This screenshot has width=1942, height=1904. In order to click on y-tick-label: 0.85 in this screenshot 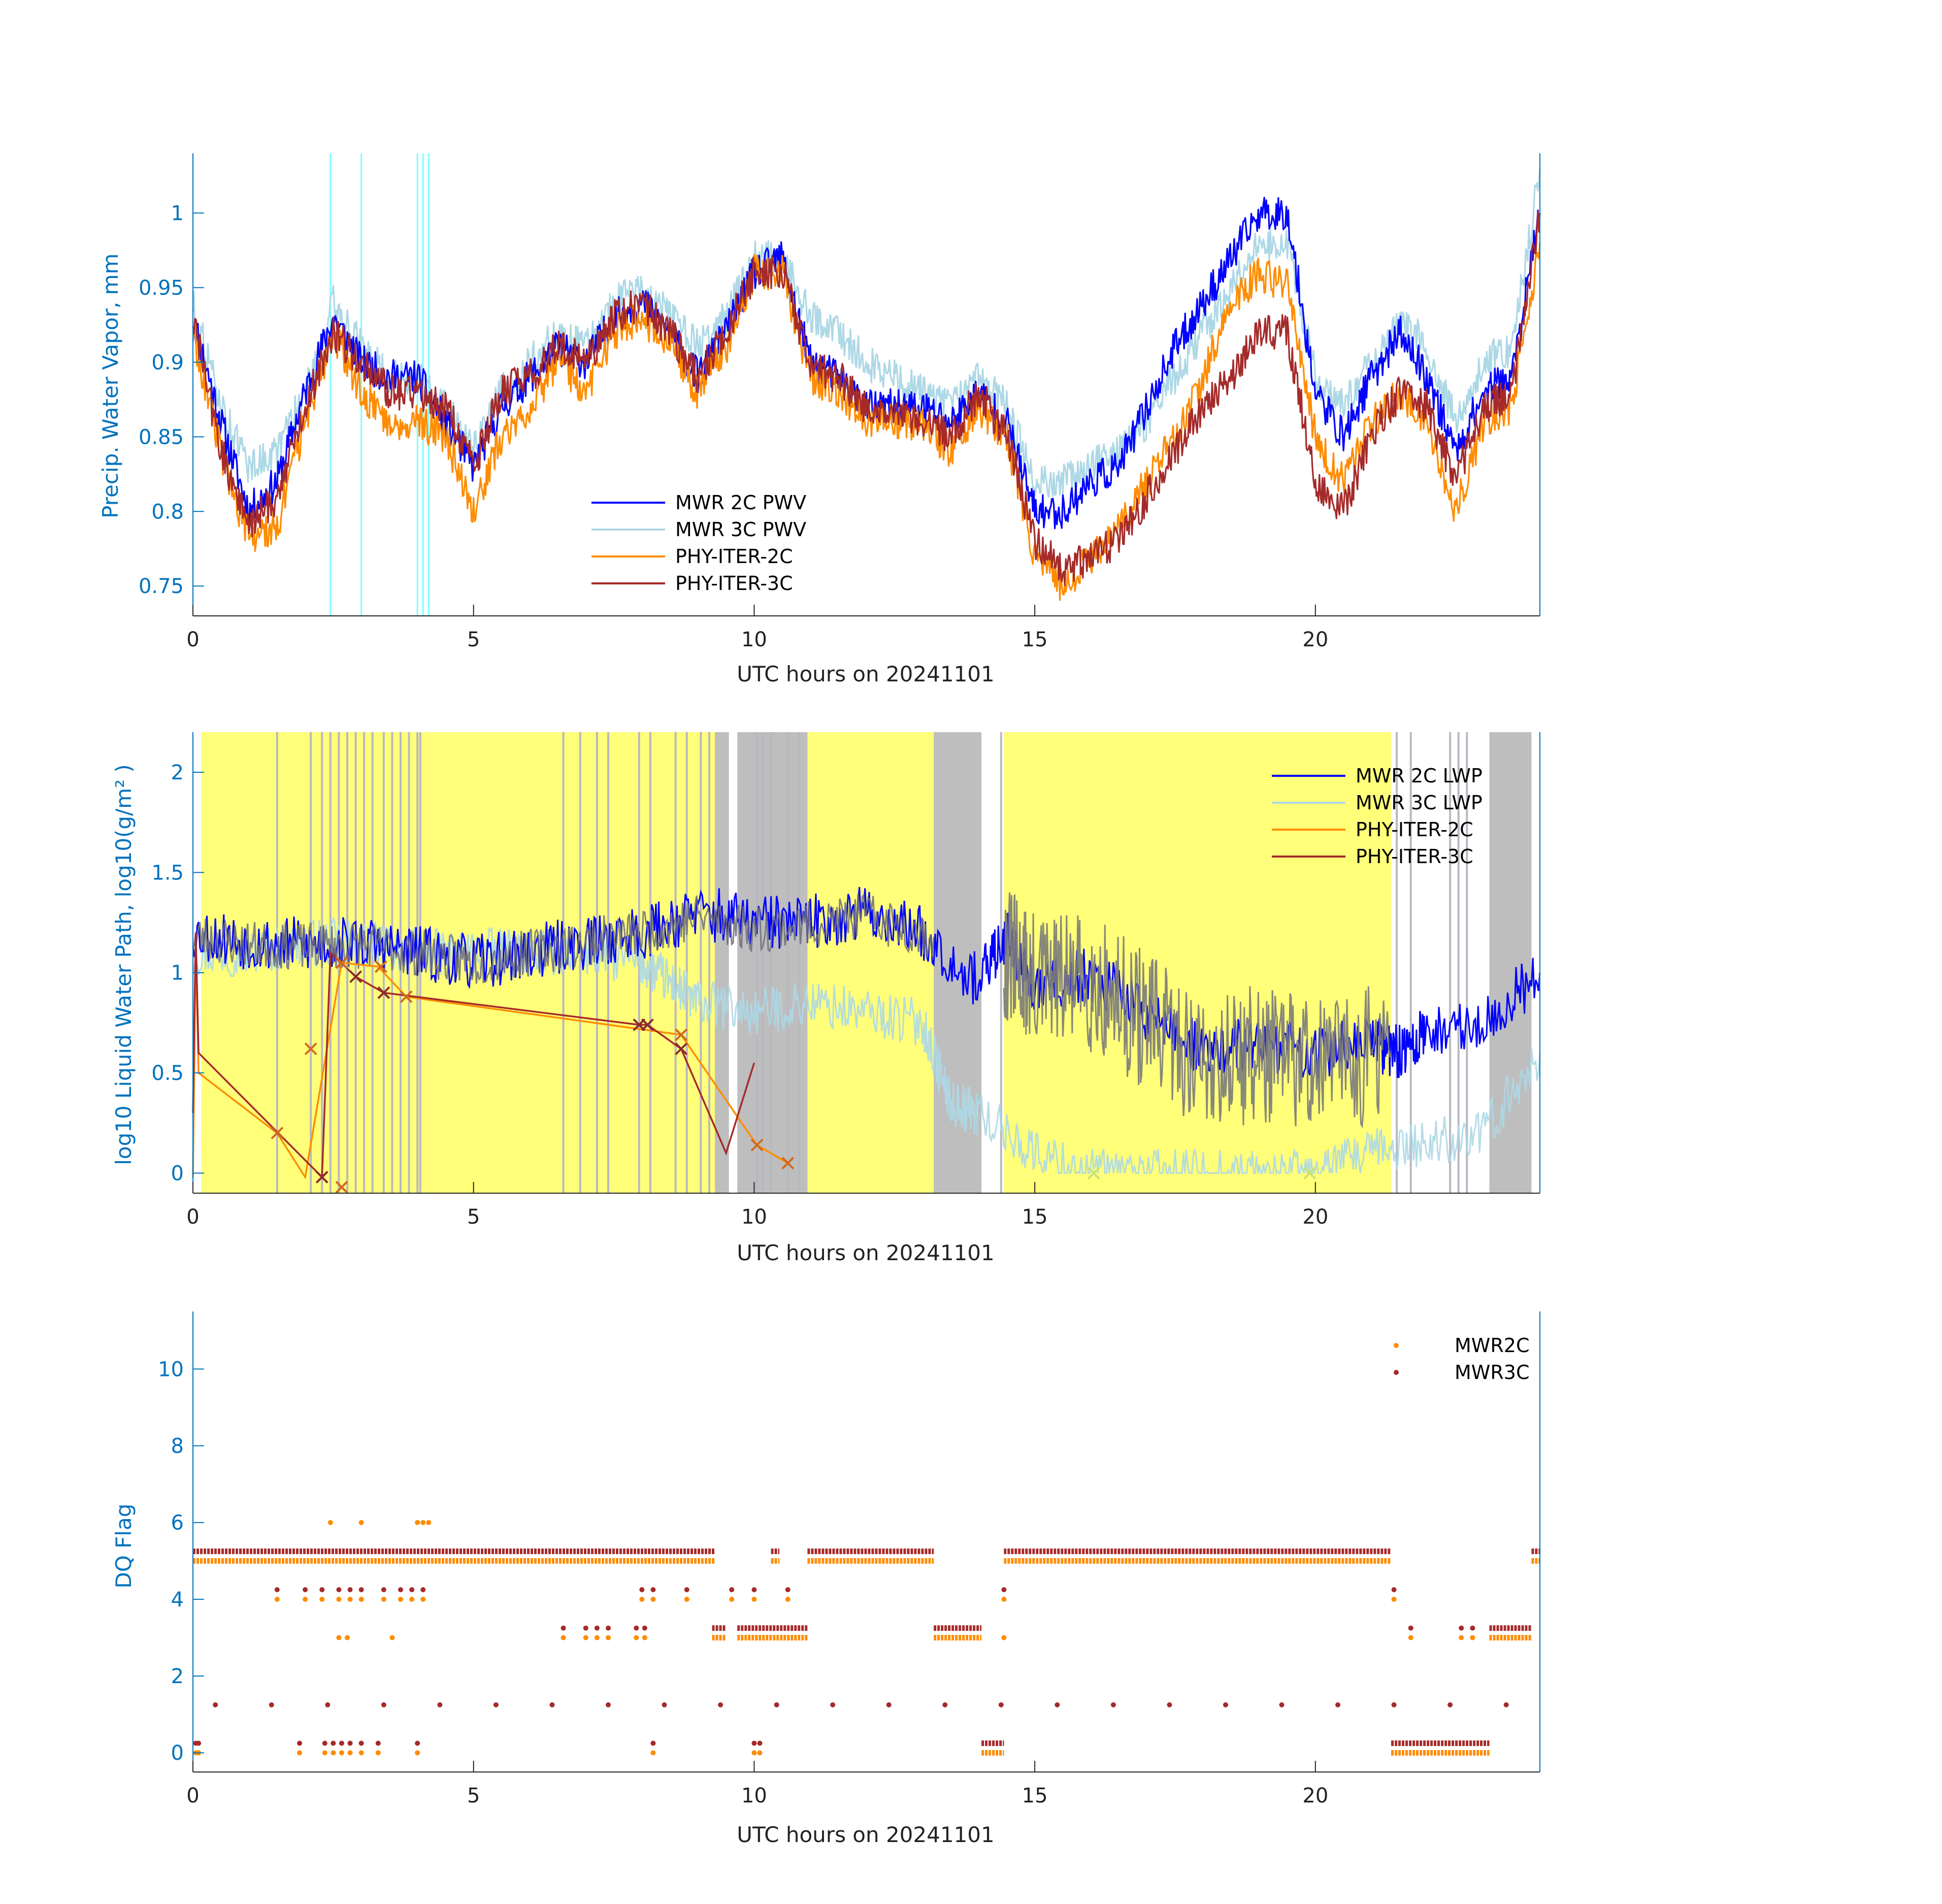, I will do `click(161, 437)`.